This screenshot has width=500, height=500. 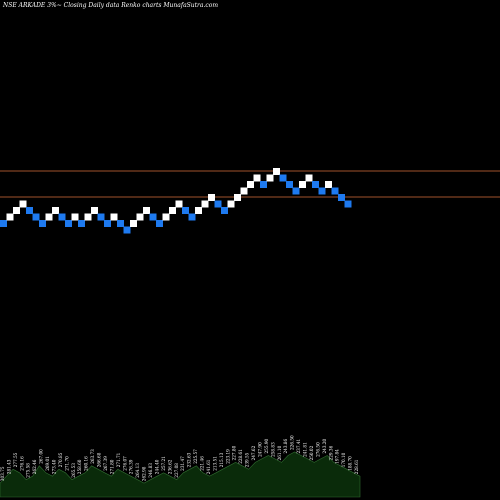 I want to click on volume-label: 246.83, so click(x=150, y=470).